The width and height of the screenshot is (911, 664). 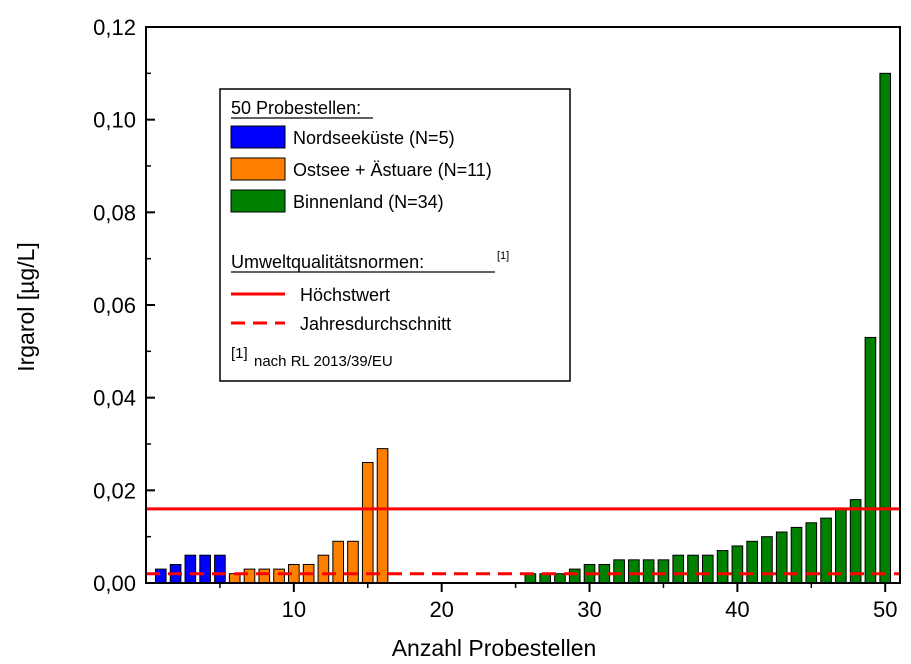 What do you see at coordinates (494, 648) in the screenshot?
I see `x-axis-title: Anzahl Probestellen` at bounding box center [494, 648].